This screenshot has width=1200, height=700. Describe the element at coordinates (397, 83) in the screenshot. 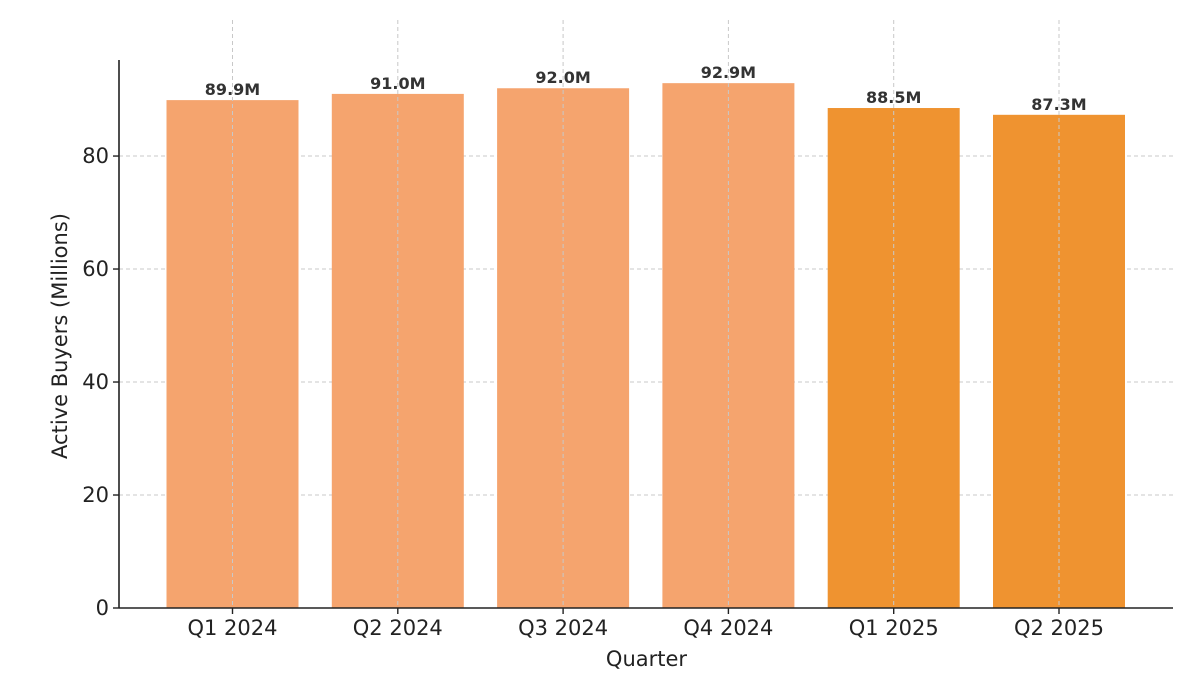

I see `bar-data-label: 91.0M` at that location.